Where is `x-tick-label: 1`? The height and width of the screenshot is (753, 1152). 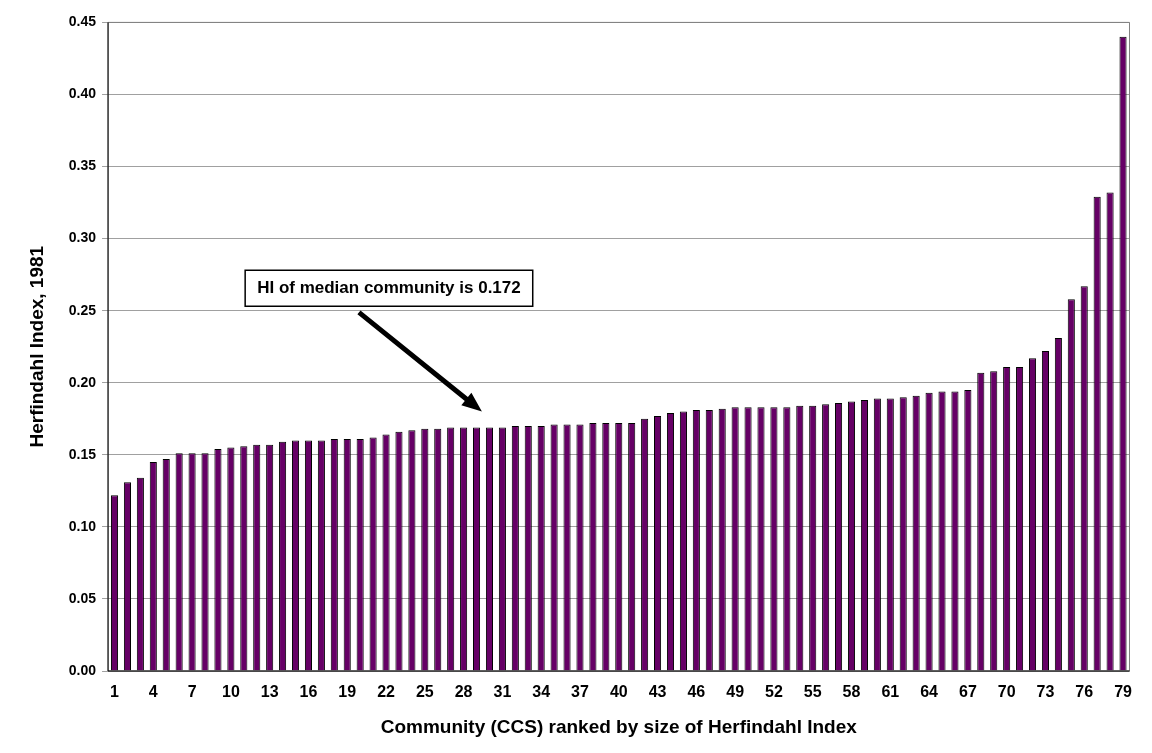 x-tick-label: 1 is located at coordinates (115, 692).